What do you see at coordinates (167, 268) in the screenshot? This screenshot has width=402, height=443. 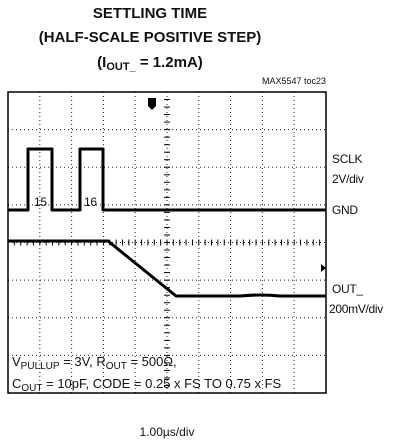 I see `out-trace` at bounding box center [167, 268].